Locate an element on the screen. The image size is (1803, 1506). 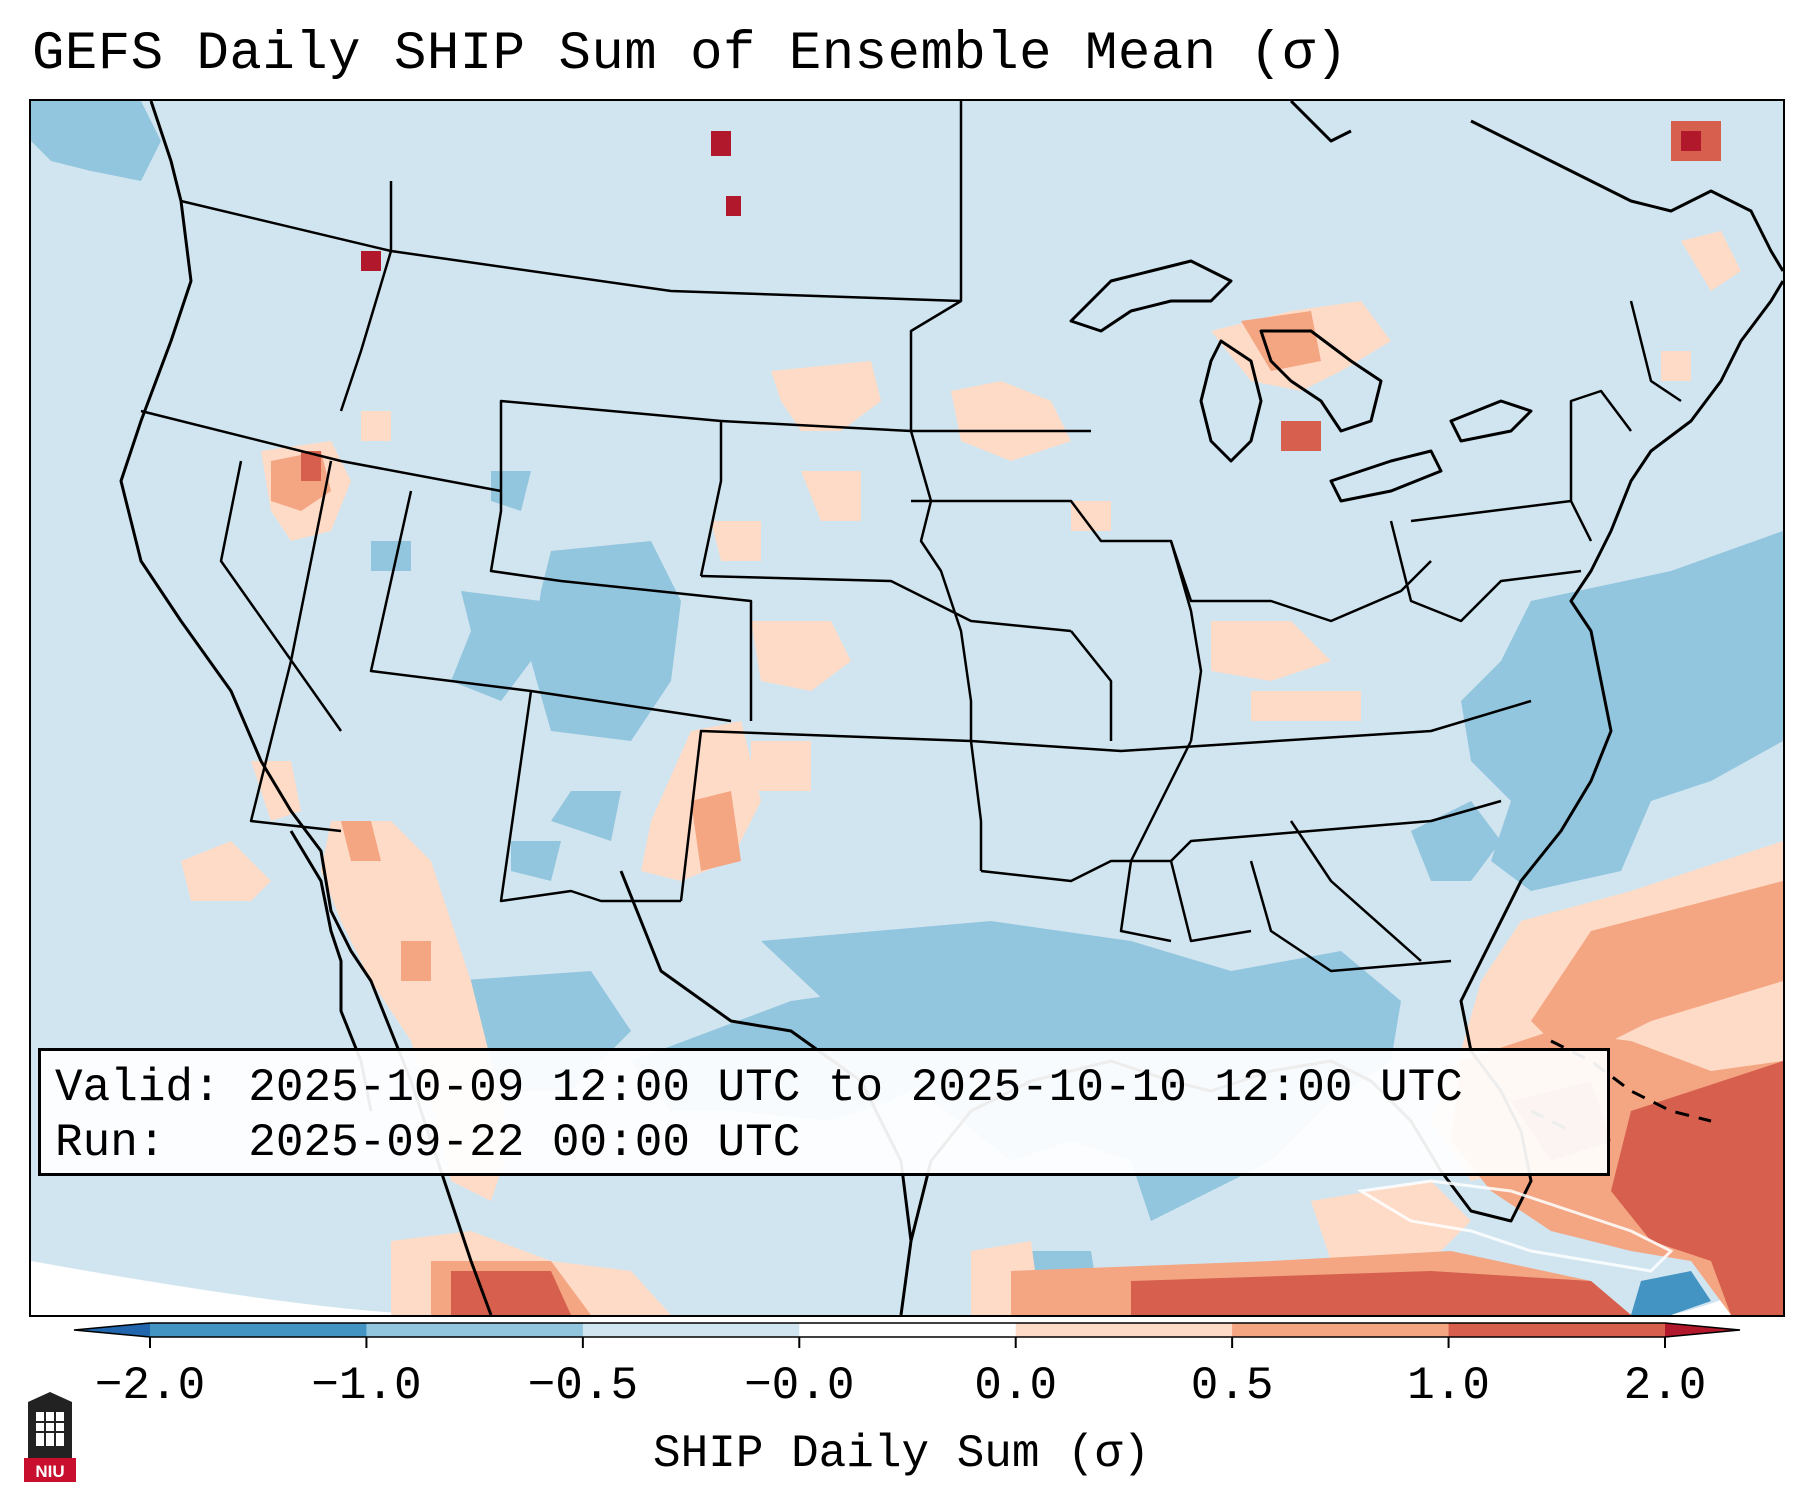
colorbar-ticks is located at coordinates (907, 1342).